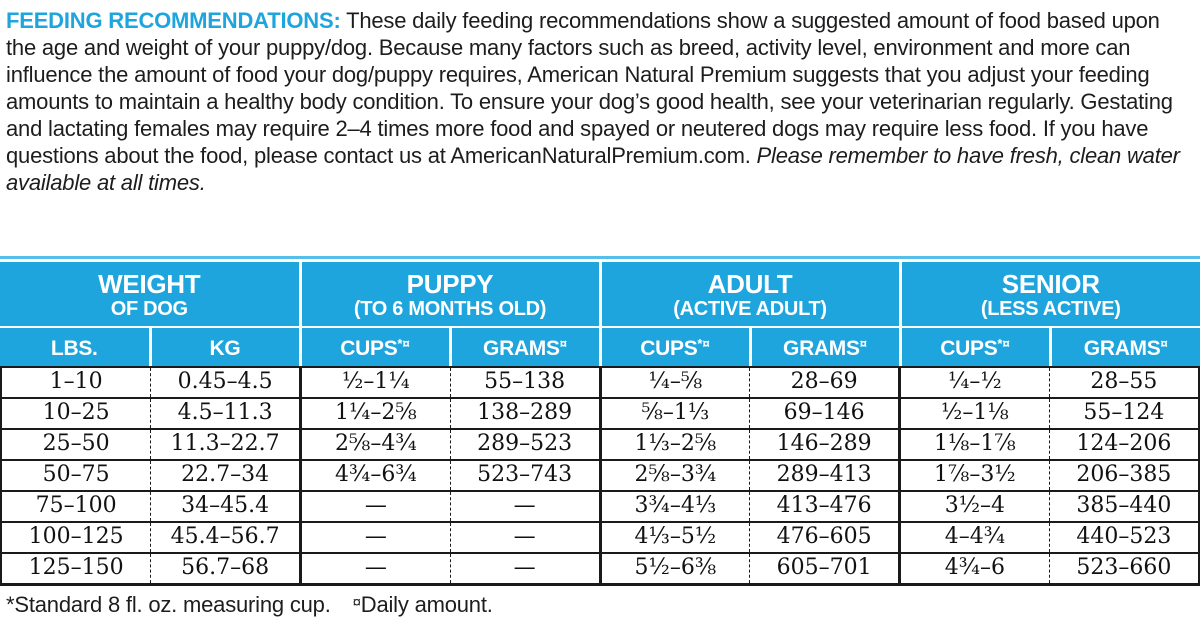  What do you see at coordinates (525, 444) in the screenshot?
I see `table-cell: 289–523` at bounding box center [525, 444].